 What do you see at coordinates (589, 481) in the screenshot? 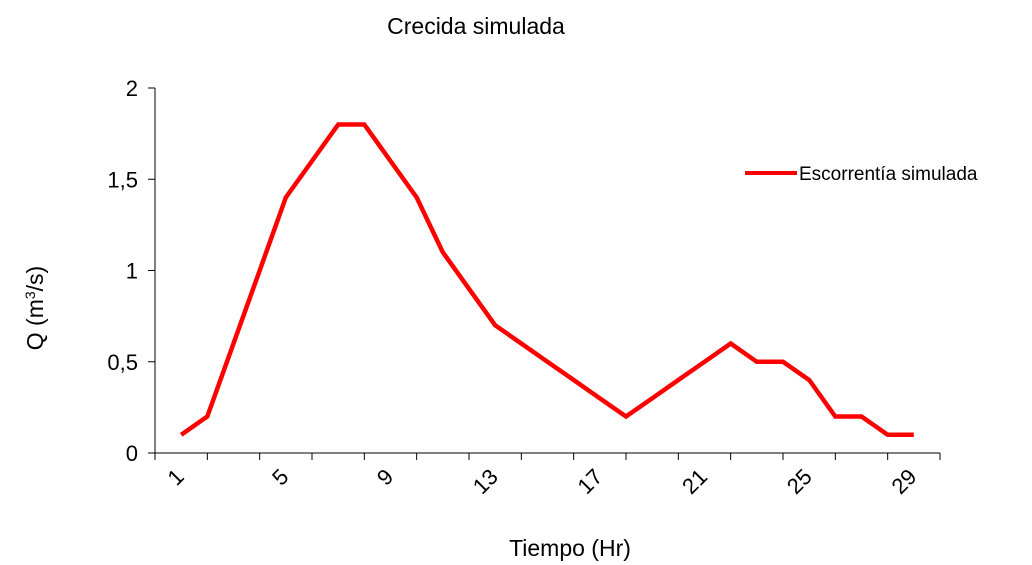
I see `x-tick-label: 17` at bounding box center [589, 481].